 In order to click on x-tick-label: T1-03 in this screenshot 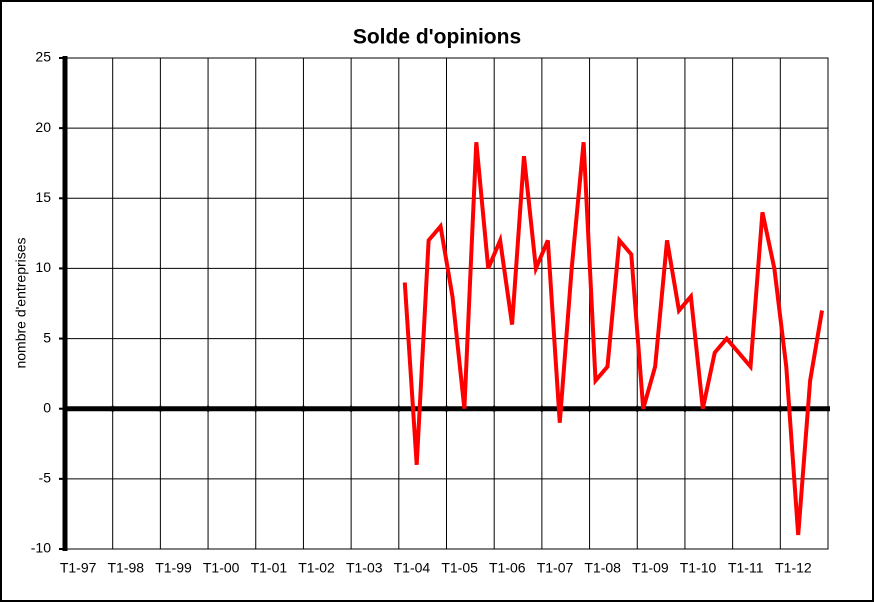, I will do `click(364, 568)`.